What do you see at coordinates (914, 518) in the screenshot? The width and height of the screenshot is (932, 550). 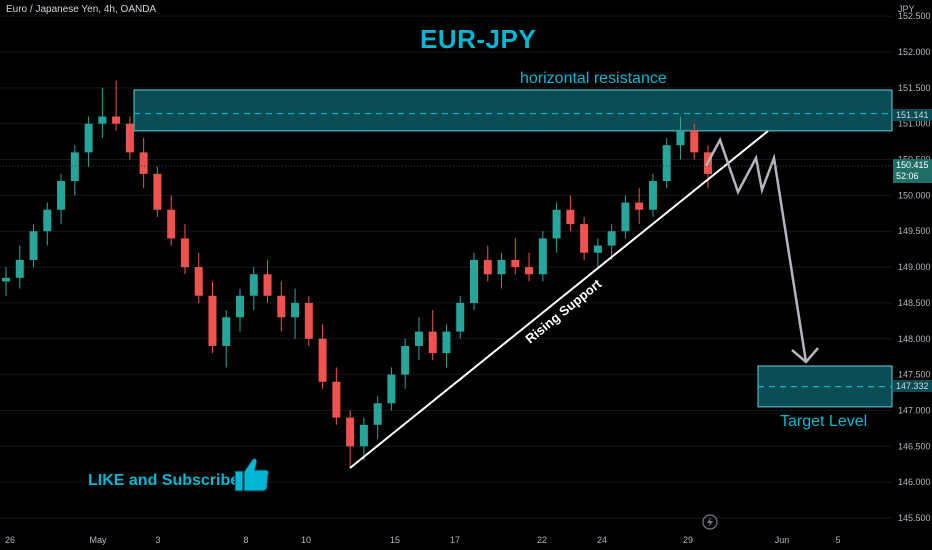 I see `y-tick-label: 145.500` at bounding box center [914, 518].